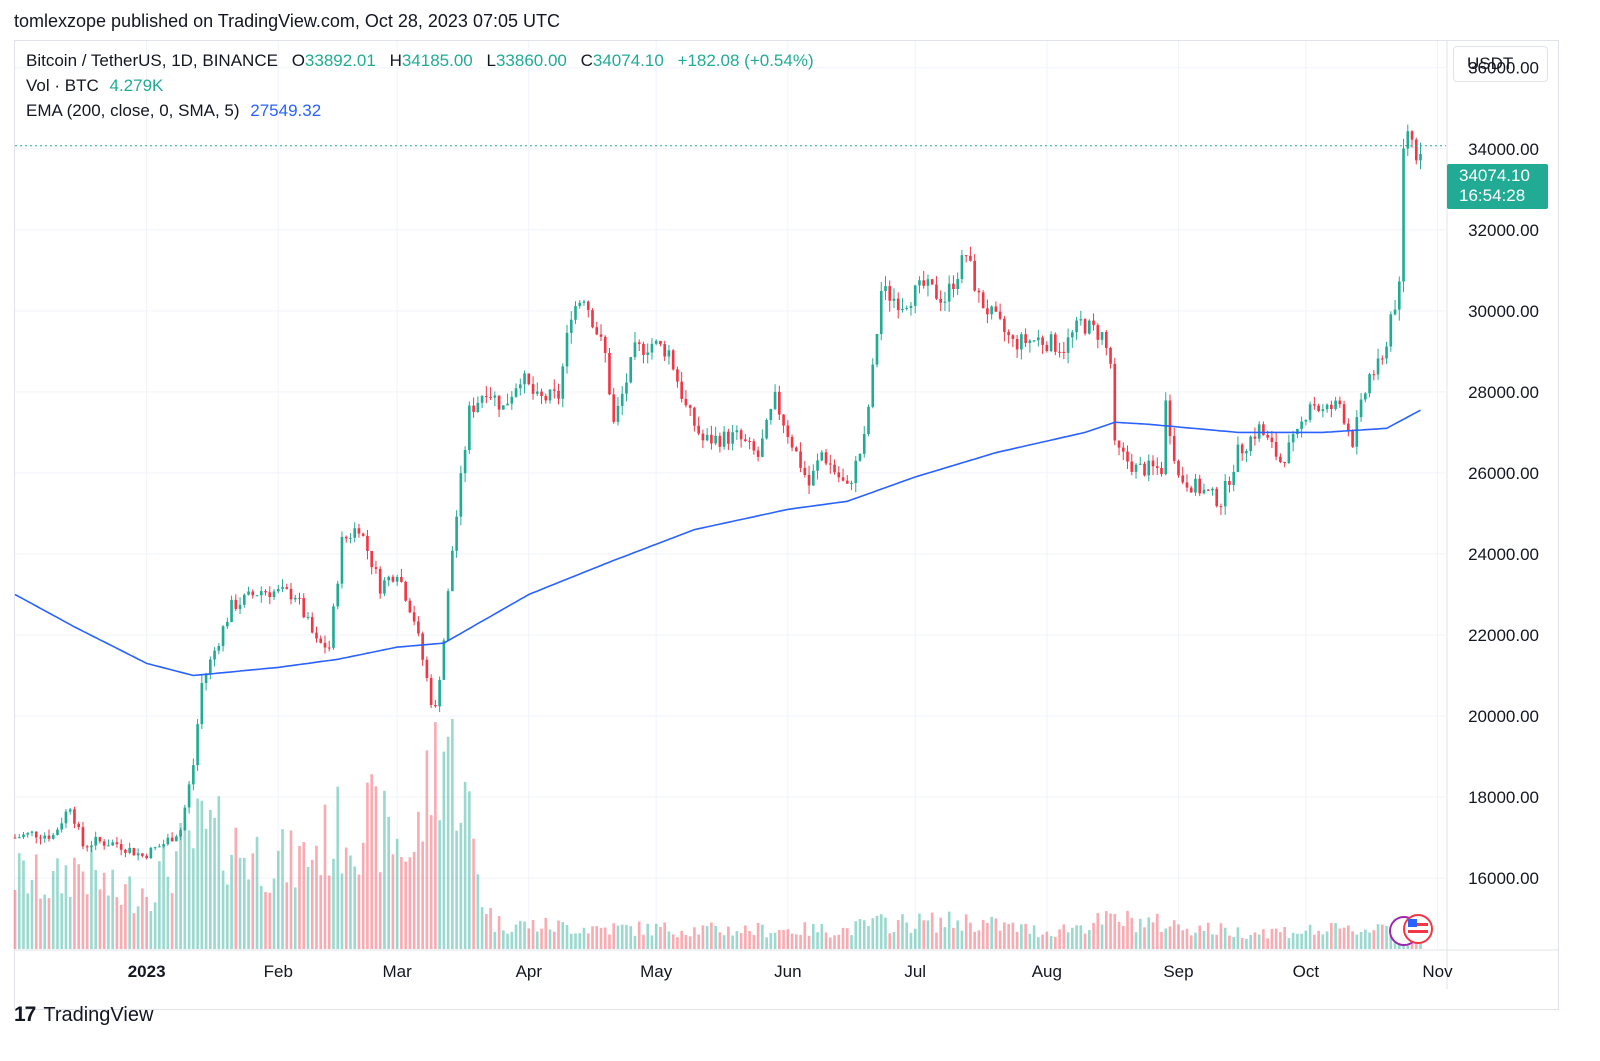 Image resolution: width=1600 pixels, height=1061 pixels. What do you see at coordinates (83, 1015) in the screenshot?
I see `tradingview-logo: 17 TradingView` at bounding box center [83, 1015].